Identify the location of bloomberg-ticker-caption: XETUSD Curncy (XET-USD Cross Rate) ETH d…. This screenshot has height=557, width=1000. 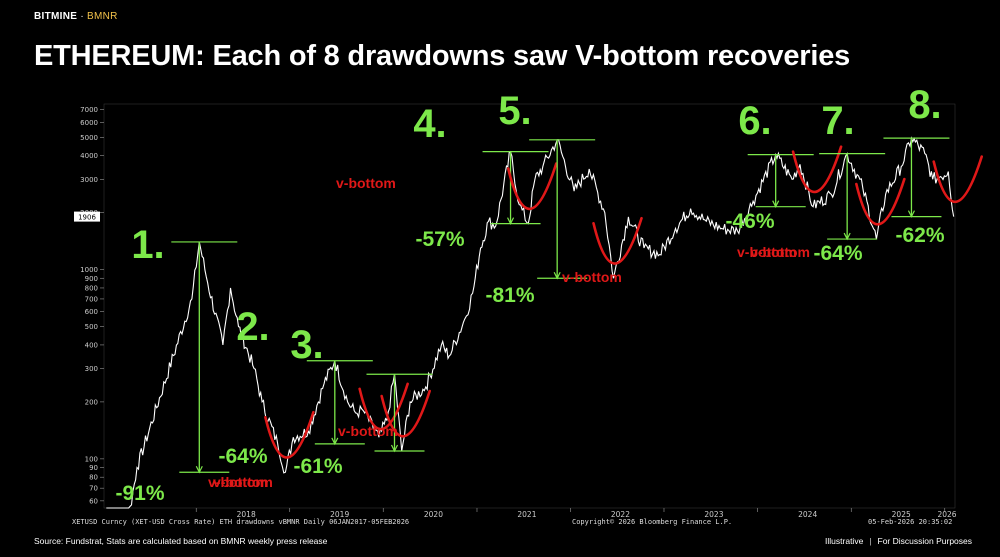
(241, 522).